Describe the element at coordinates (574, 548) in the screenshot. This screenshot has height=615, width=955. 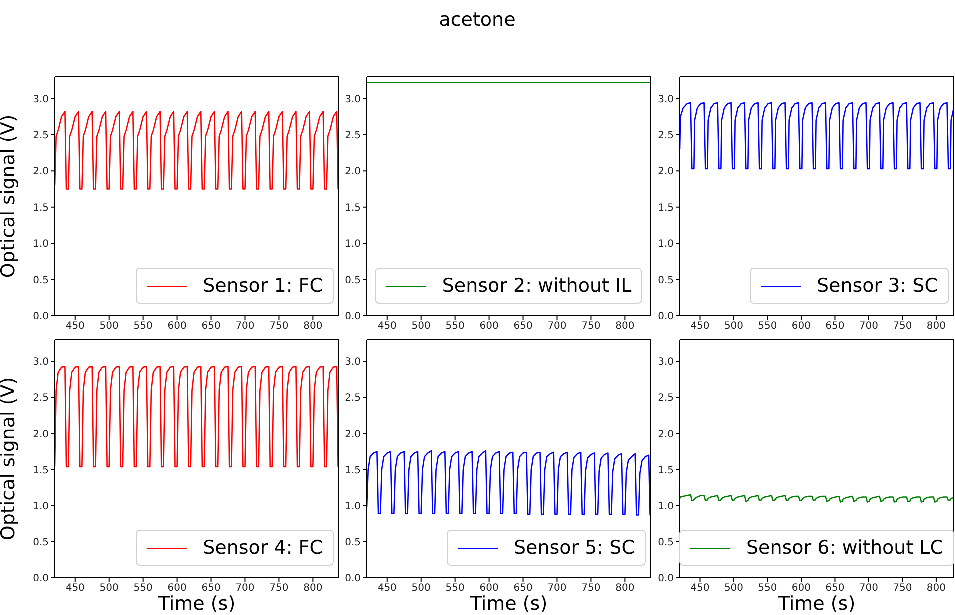
I see `legend-label: Sensor 5: SC` at that location.